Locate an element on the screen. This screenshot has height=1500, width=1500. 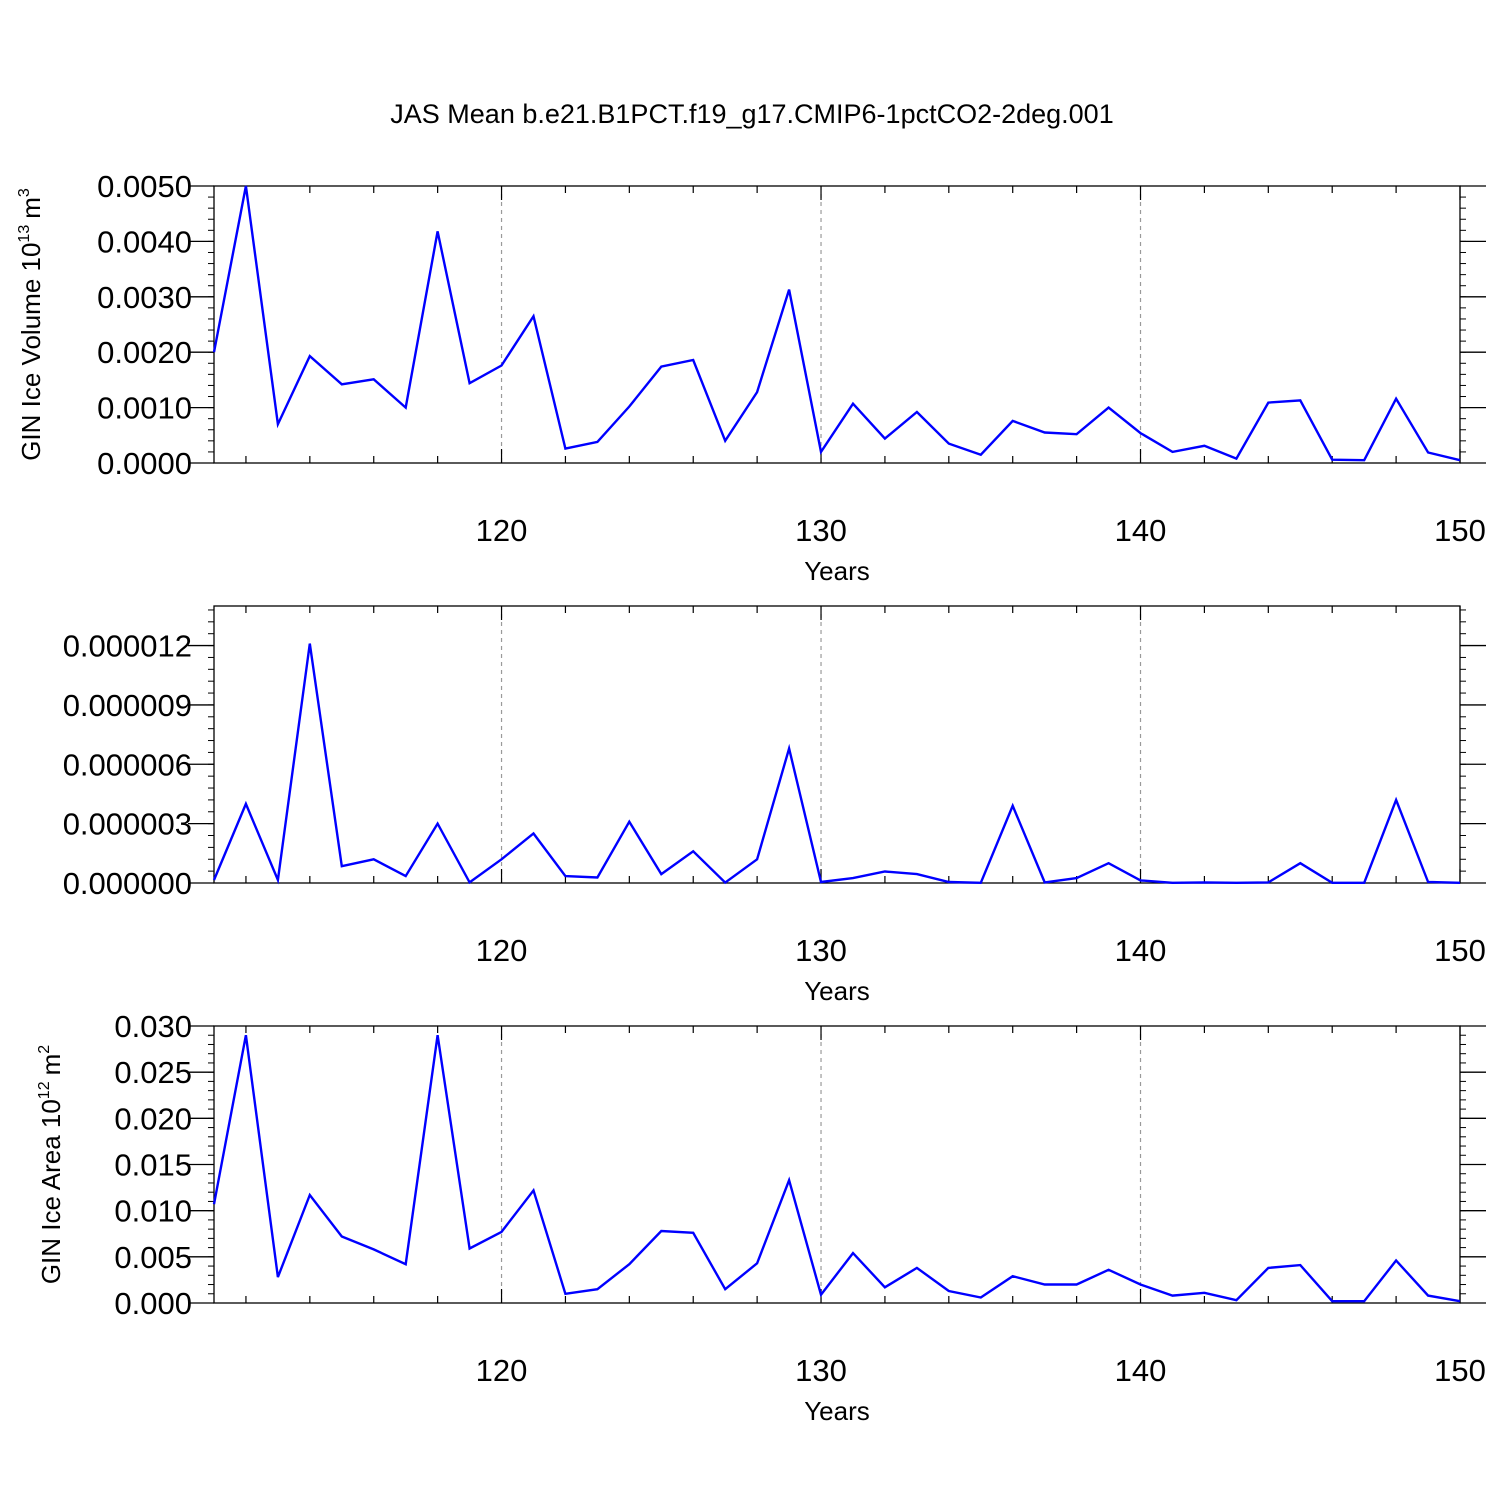
y-tick-label: 0.020 is located at coordinates (153, 1118).